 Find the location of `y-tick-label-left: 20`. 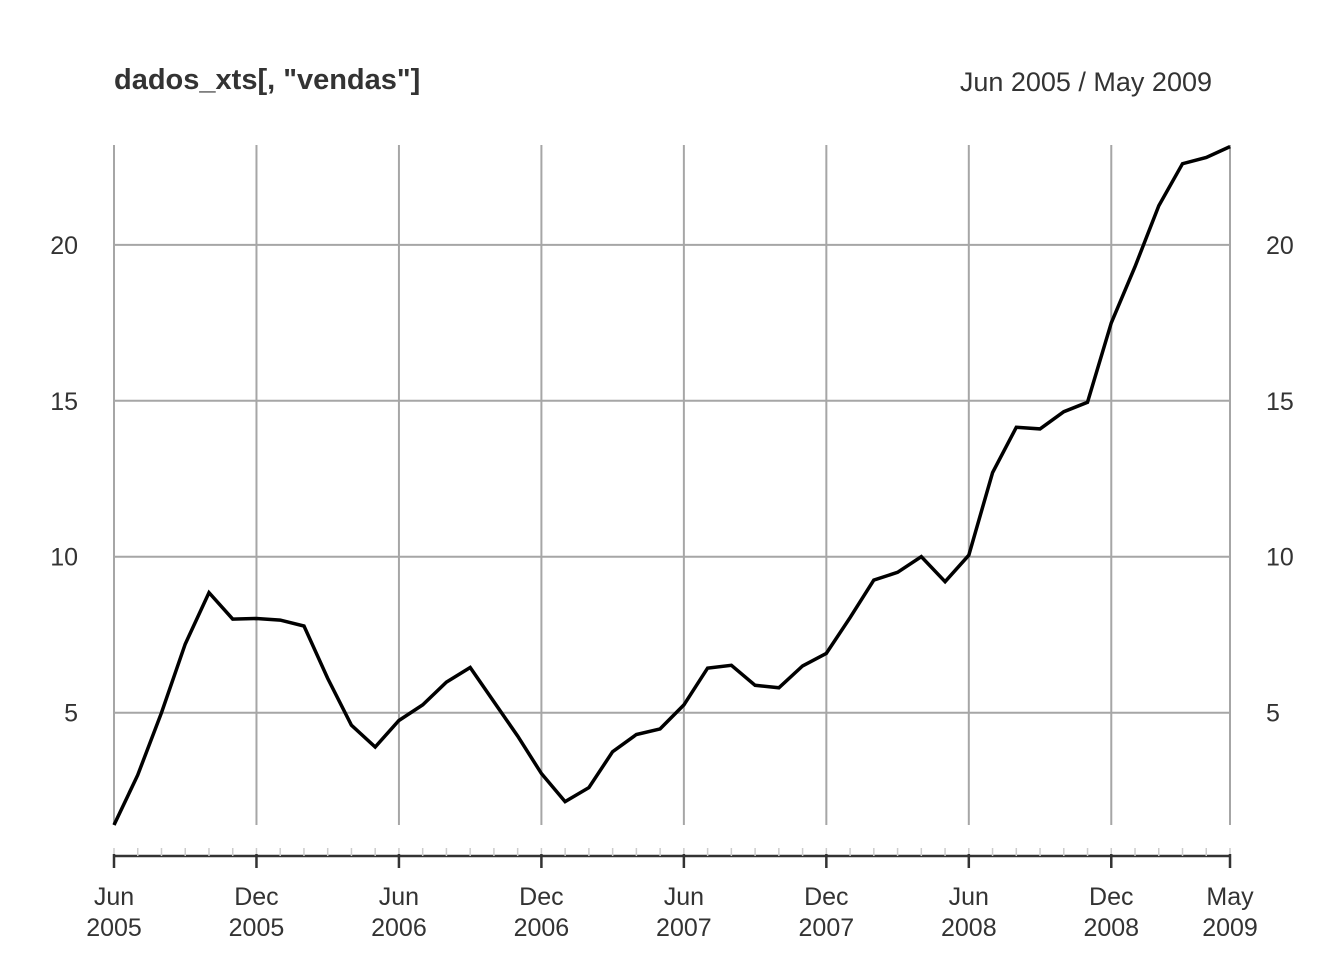

y-tick-label-left: 20 is located at coordinates (64, 246).